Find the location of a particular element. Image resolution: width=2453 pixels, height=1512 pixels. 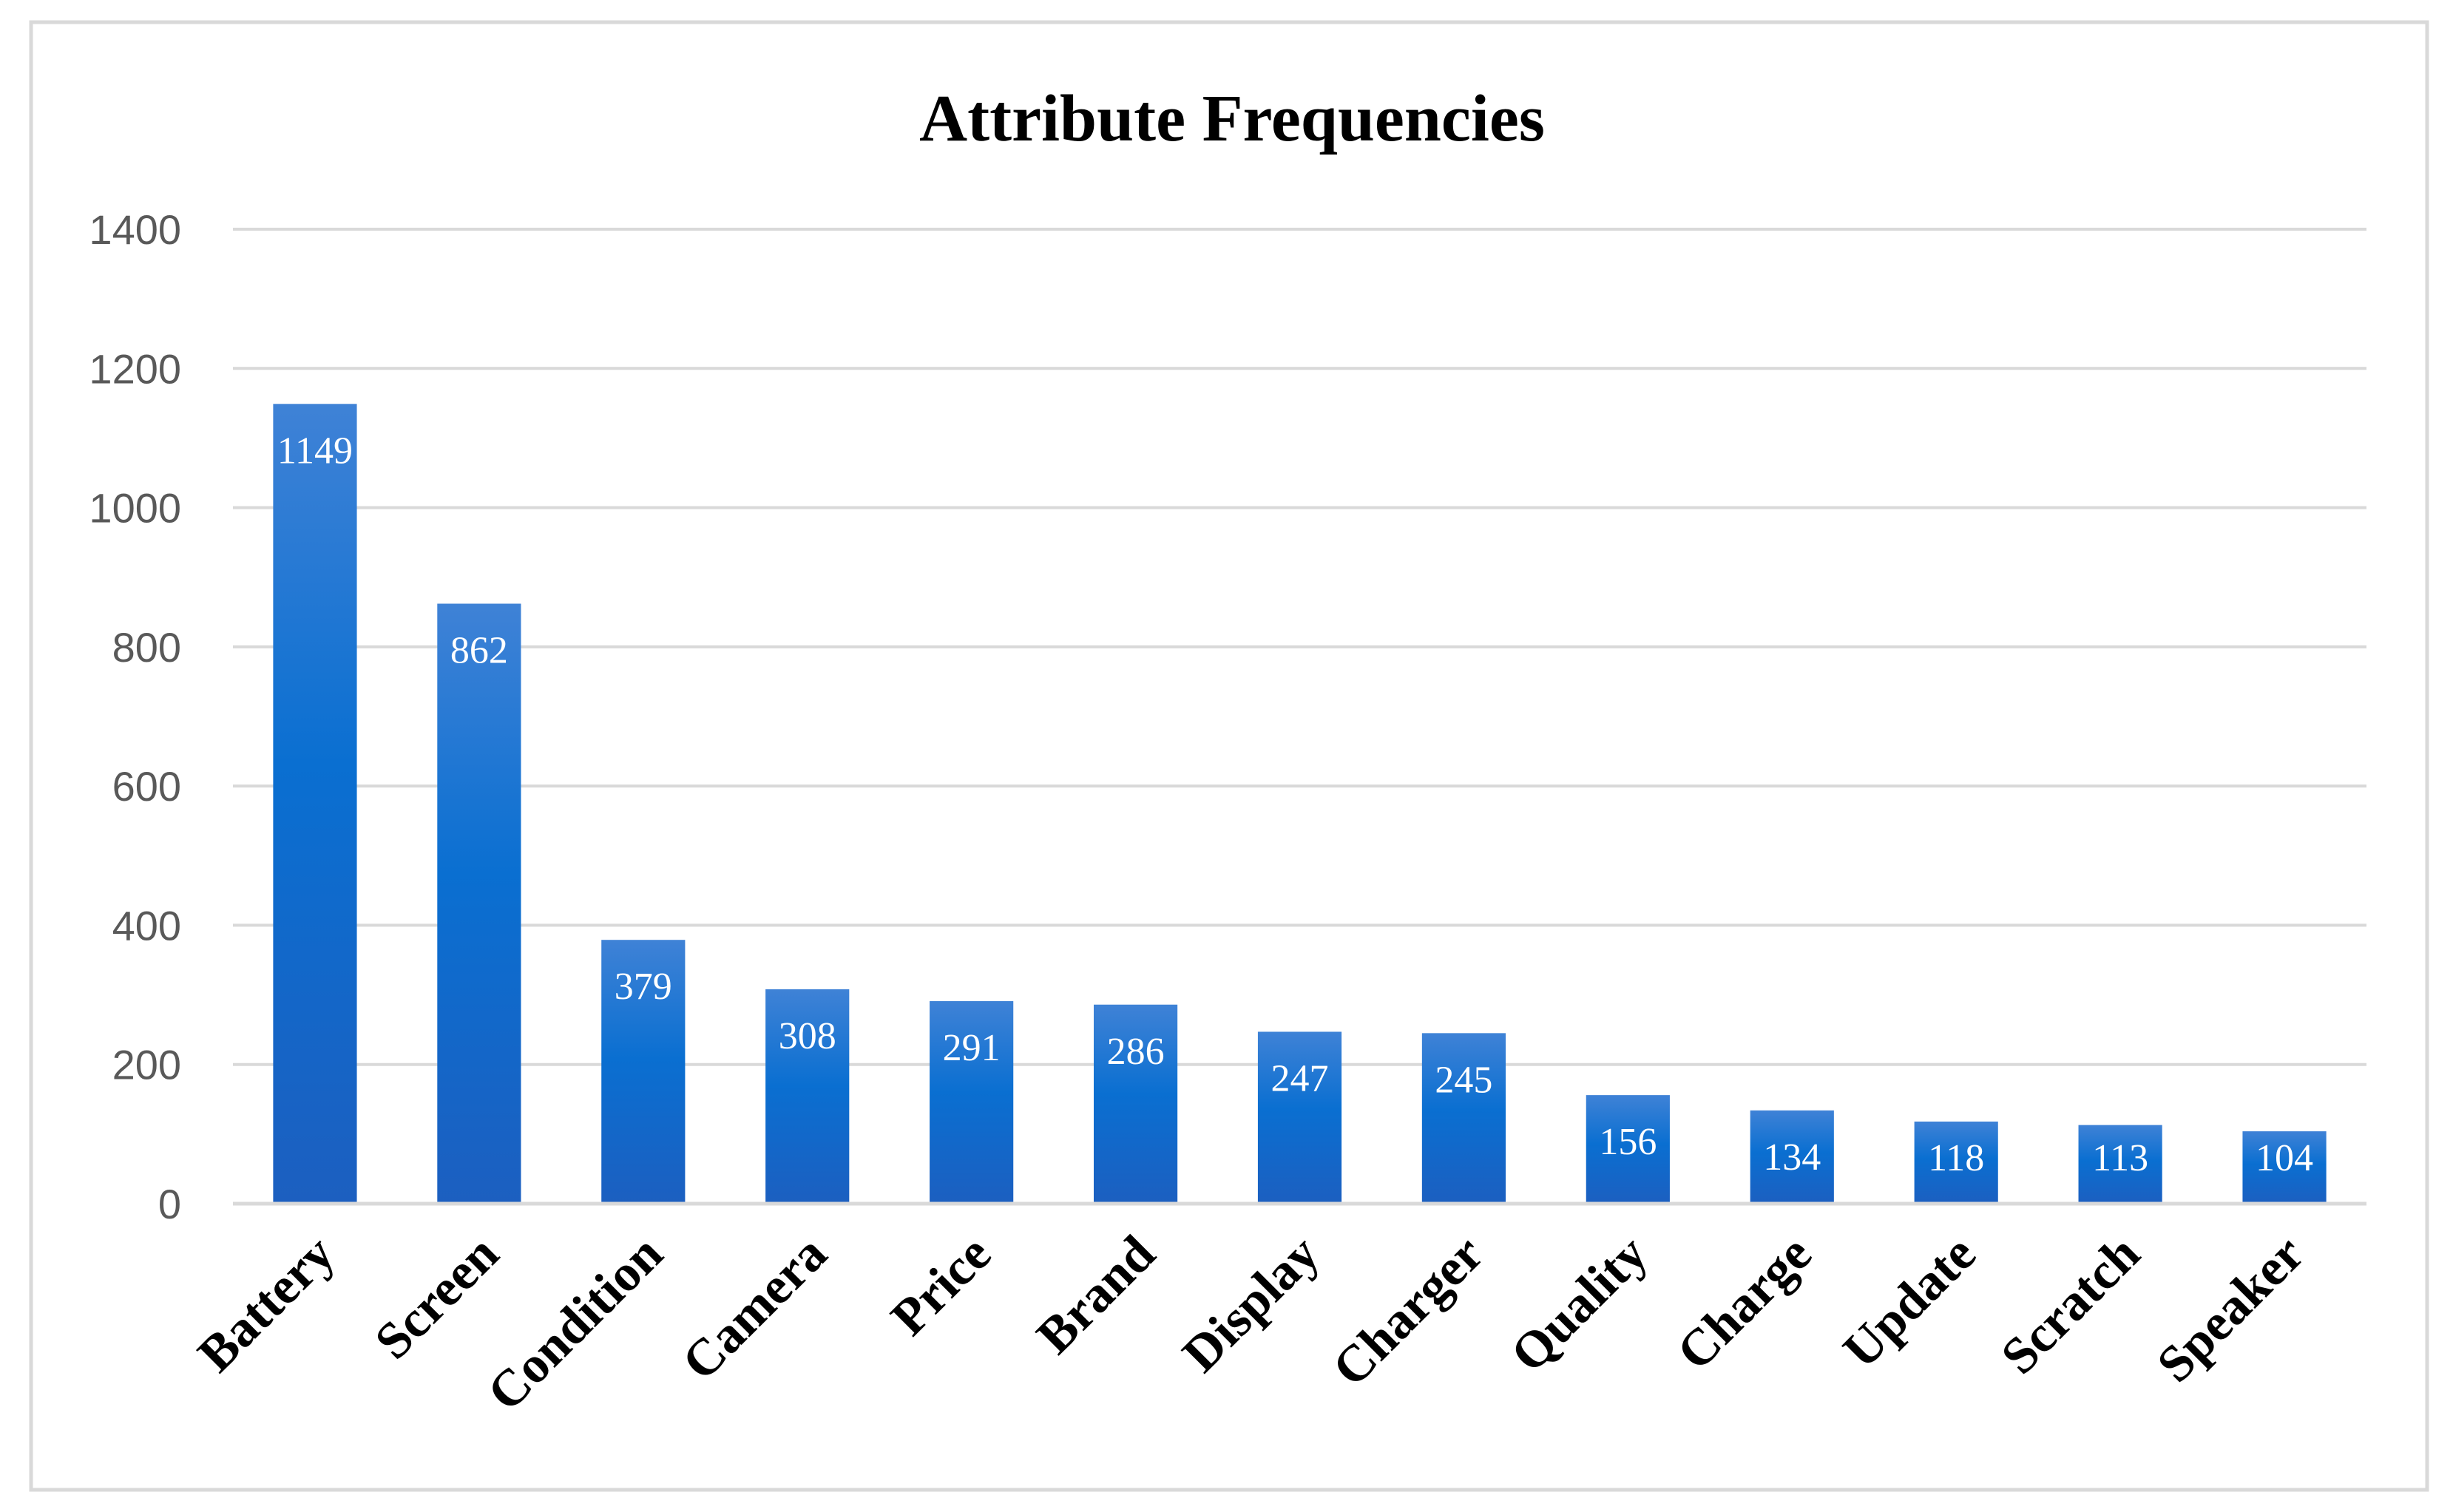

y-tick-label: 1000 is located at coordinates (135, 508).